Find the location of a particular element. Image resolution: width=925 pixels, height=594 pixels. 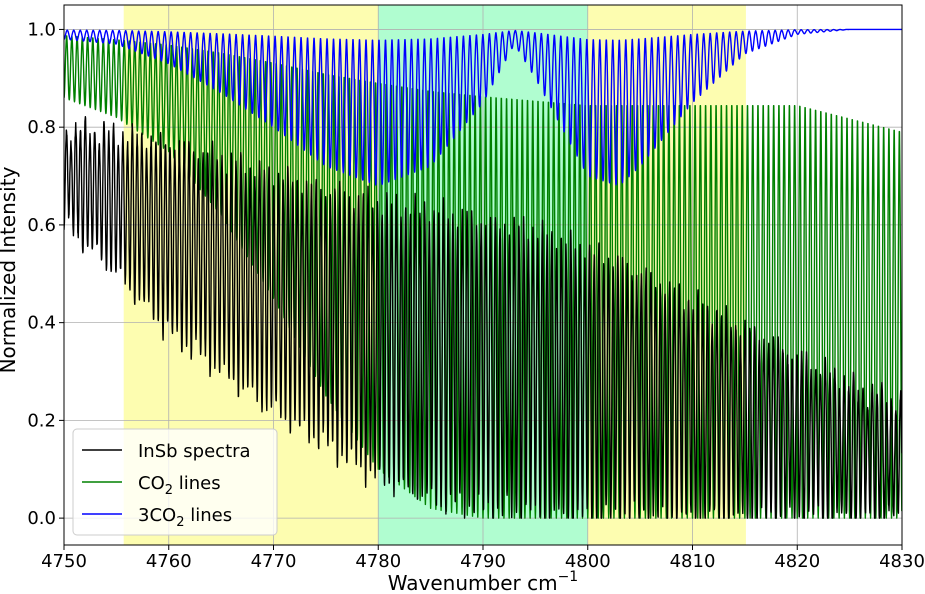

y-tick-label: 0.4 is located at coordinates (41, 323).